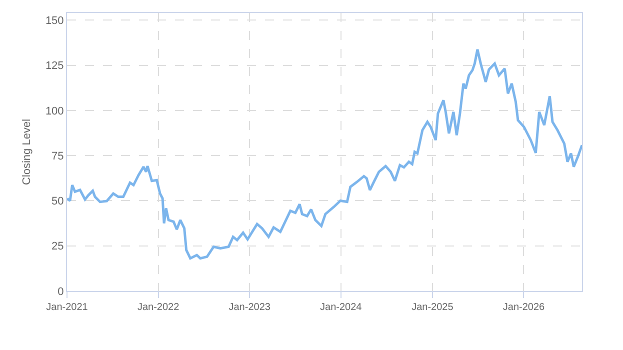  Describe the element at coordinates (67, 307) in the screenshot. I see `x-tick-label: Jan-2021` at that location.